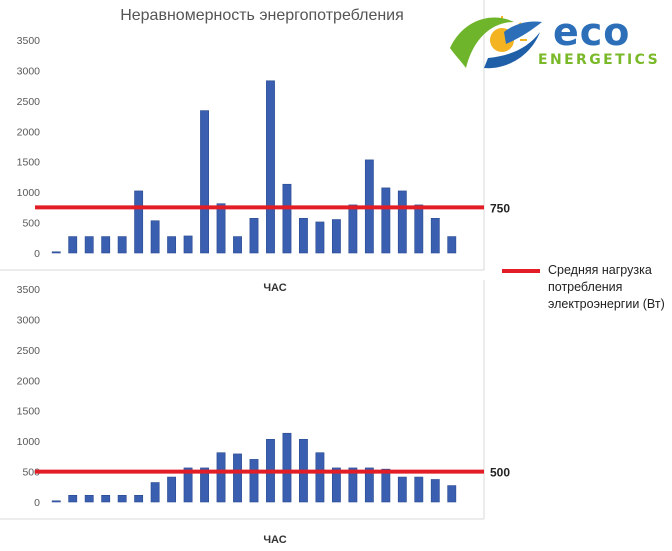 The image size is (672, 551). Describe the element at coordinates (500, 208) in the screenshot. I see `average-line-label: 750` at that location.